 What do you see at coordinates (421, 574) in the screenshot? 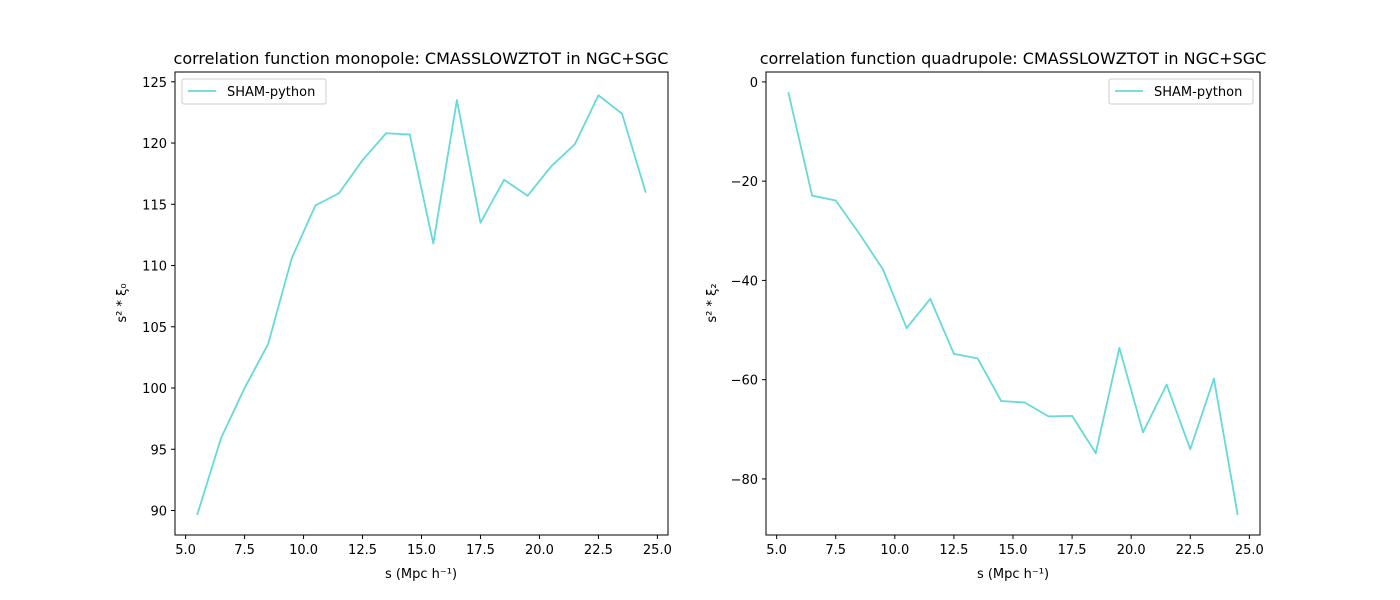
I see `monopole-x-axis-label: s (Mpc h⁻¹)` at bounding box center [421, 574].